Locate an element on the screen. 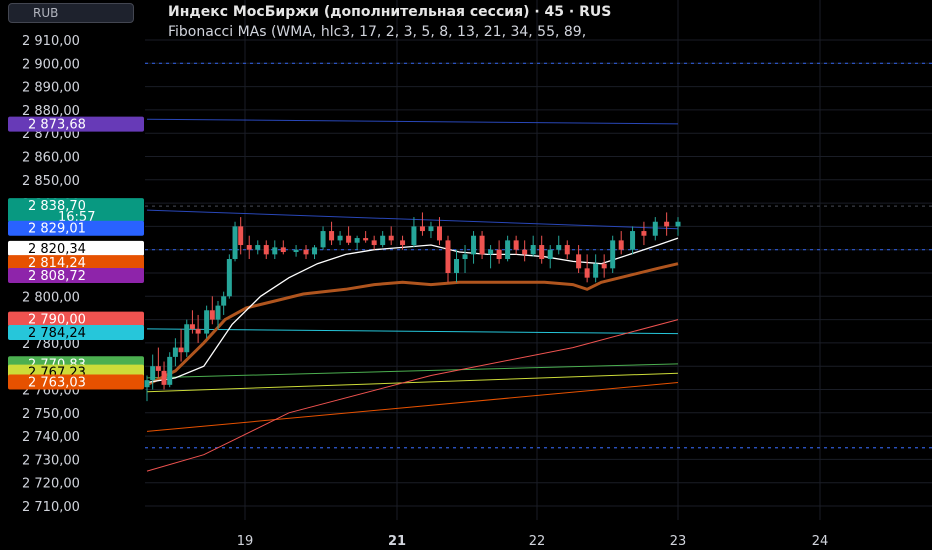 This screenshot has height=550, width=932. price-badge: 2 820,34 is located at coordinates (76, 248).